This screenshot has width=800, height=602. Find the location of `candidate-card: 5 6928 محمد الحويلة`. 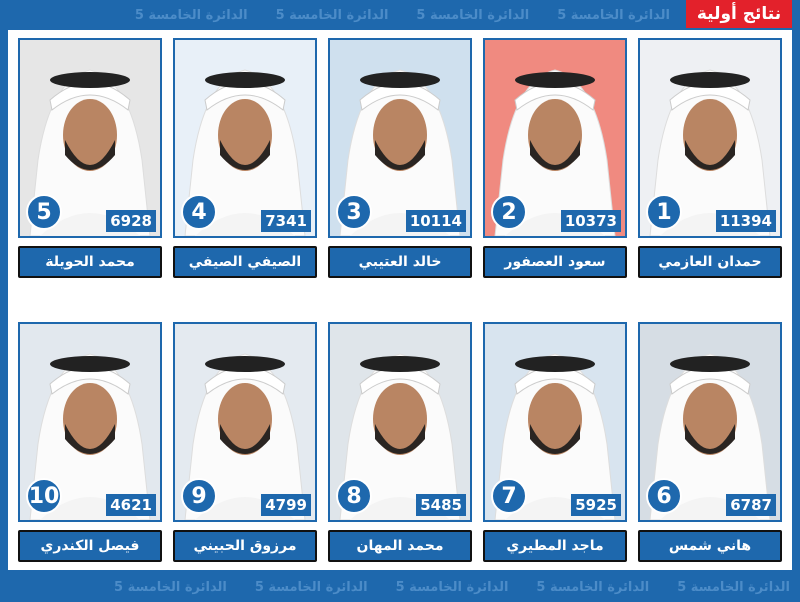

candidate-card: 5 6928 محمد الحويلة is located at coordinates (90, 158).